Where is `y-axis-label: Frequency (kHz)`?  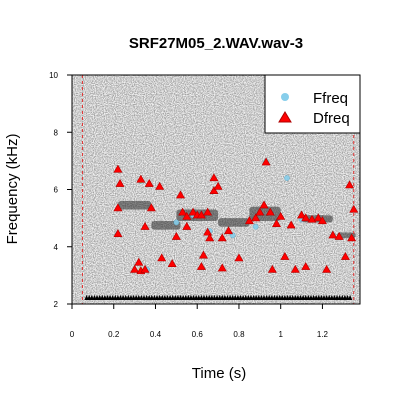 y-axis-label: Frequency (kHz) is located at coordinates (12, 189).